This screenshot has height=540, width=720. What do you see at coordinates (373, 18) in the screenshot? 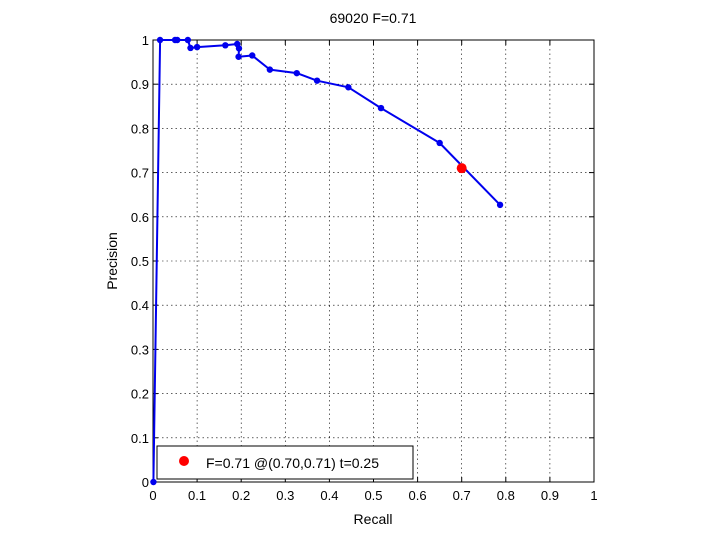
I see `chart-title: 69020 F=0.71` at bounding box center [373, 18].